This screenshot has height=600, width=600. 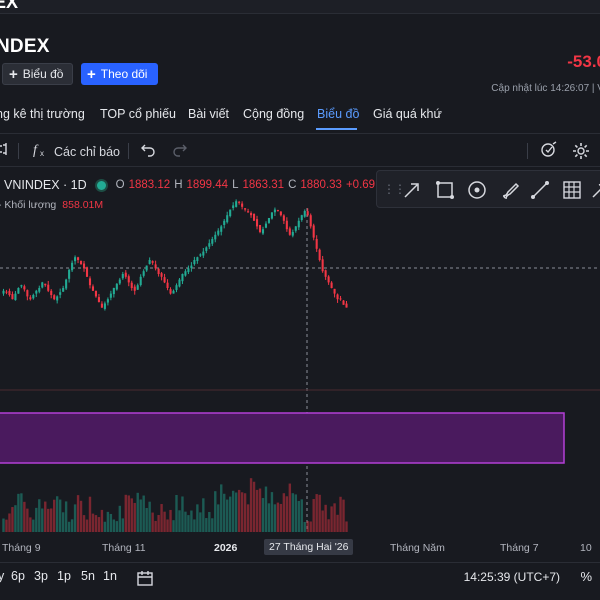 I want to click on tab-top-stocks: TOP cổ phiếu, so click(x=138, y=114).